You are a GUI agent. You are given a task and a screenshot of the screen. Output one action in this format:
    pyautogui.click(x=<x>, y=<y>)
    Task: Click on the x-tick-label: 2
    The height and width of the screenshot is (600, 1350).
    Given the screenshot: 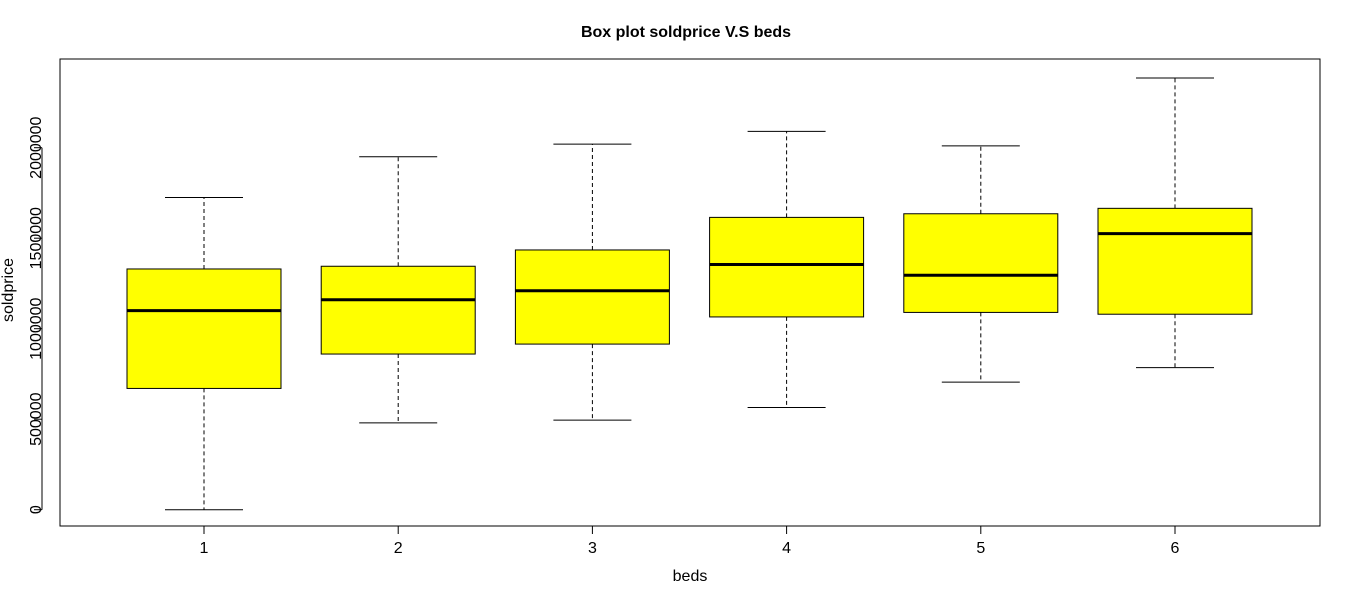 What is the action you would take?
    pyautogui.click(x=398, y=548)
    